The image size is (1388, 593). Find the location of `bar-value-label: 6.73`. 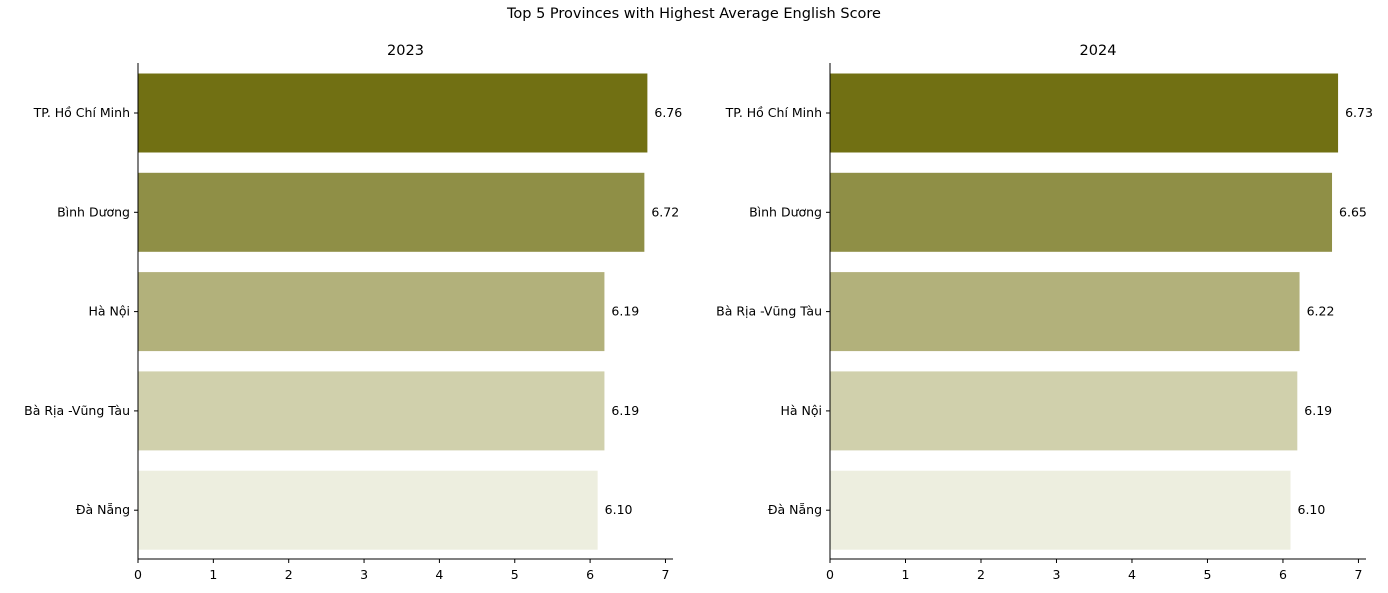

bar-value-label: 6.73 is located at coordinates (1359, 112).